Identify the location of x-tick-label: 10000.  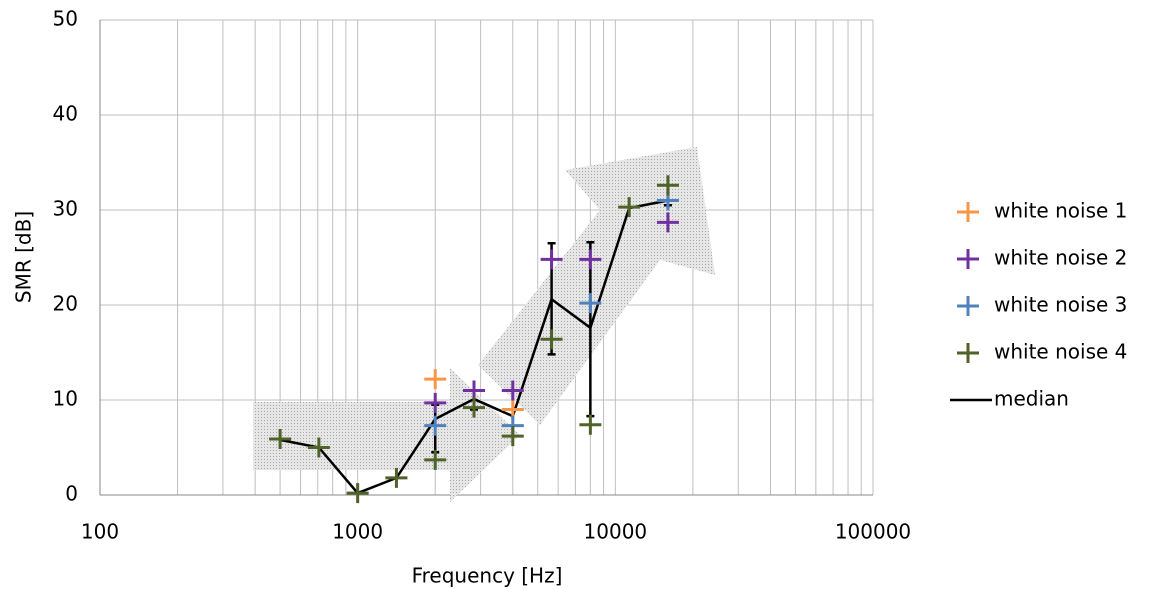
(616, 532).